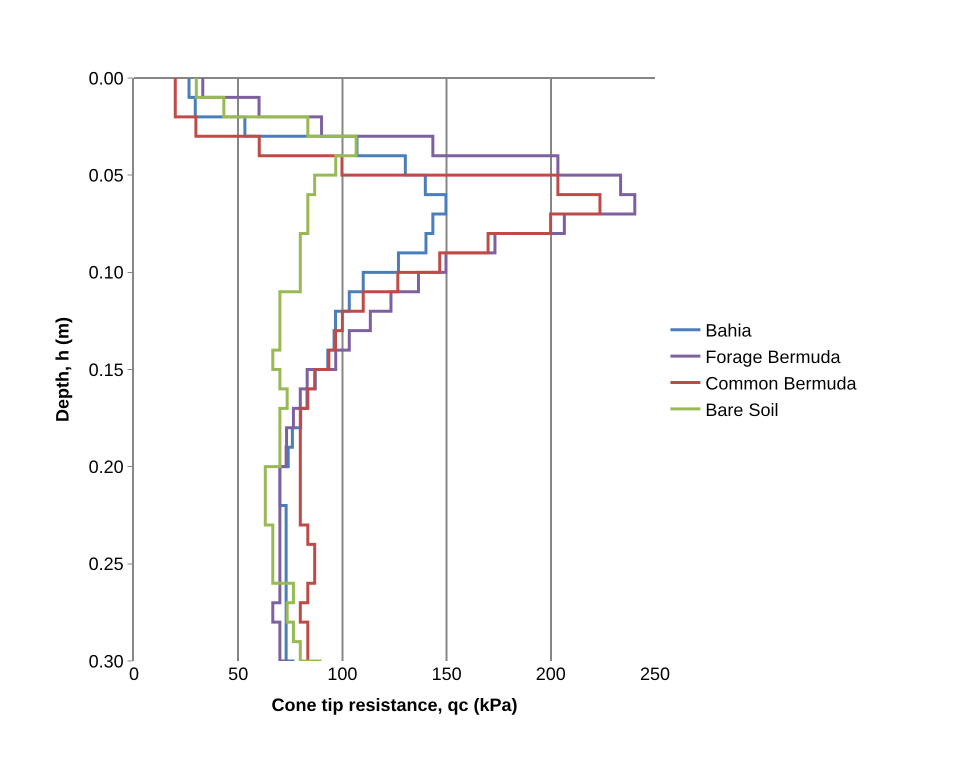  What do you see at coordinates (62, 369) in the screenshot?
I see `y-axis-title: Depth, h (m)` at bounding box center [62, 369].